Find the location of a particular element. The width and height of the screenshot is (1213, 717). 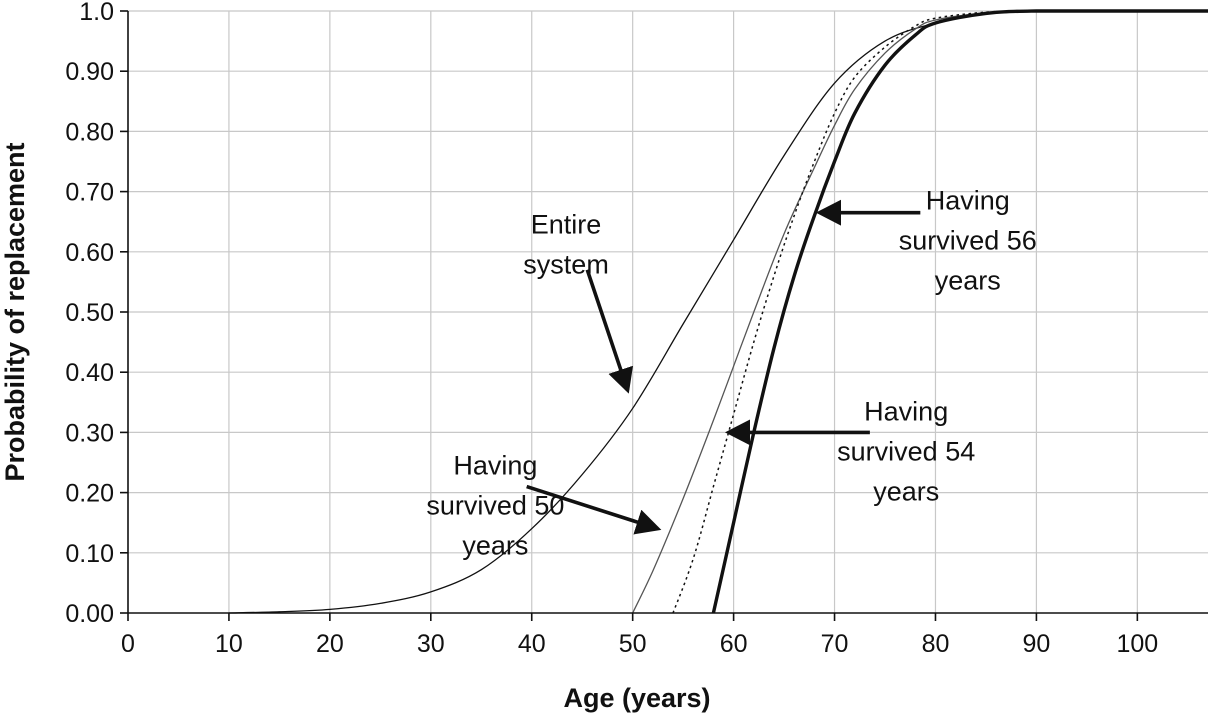

y-tick-label: 0.50 is located at coordinates (89, 313).